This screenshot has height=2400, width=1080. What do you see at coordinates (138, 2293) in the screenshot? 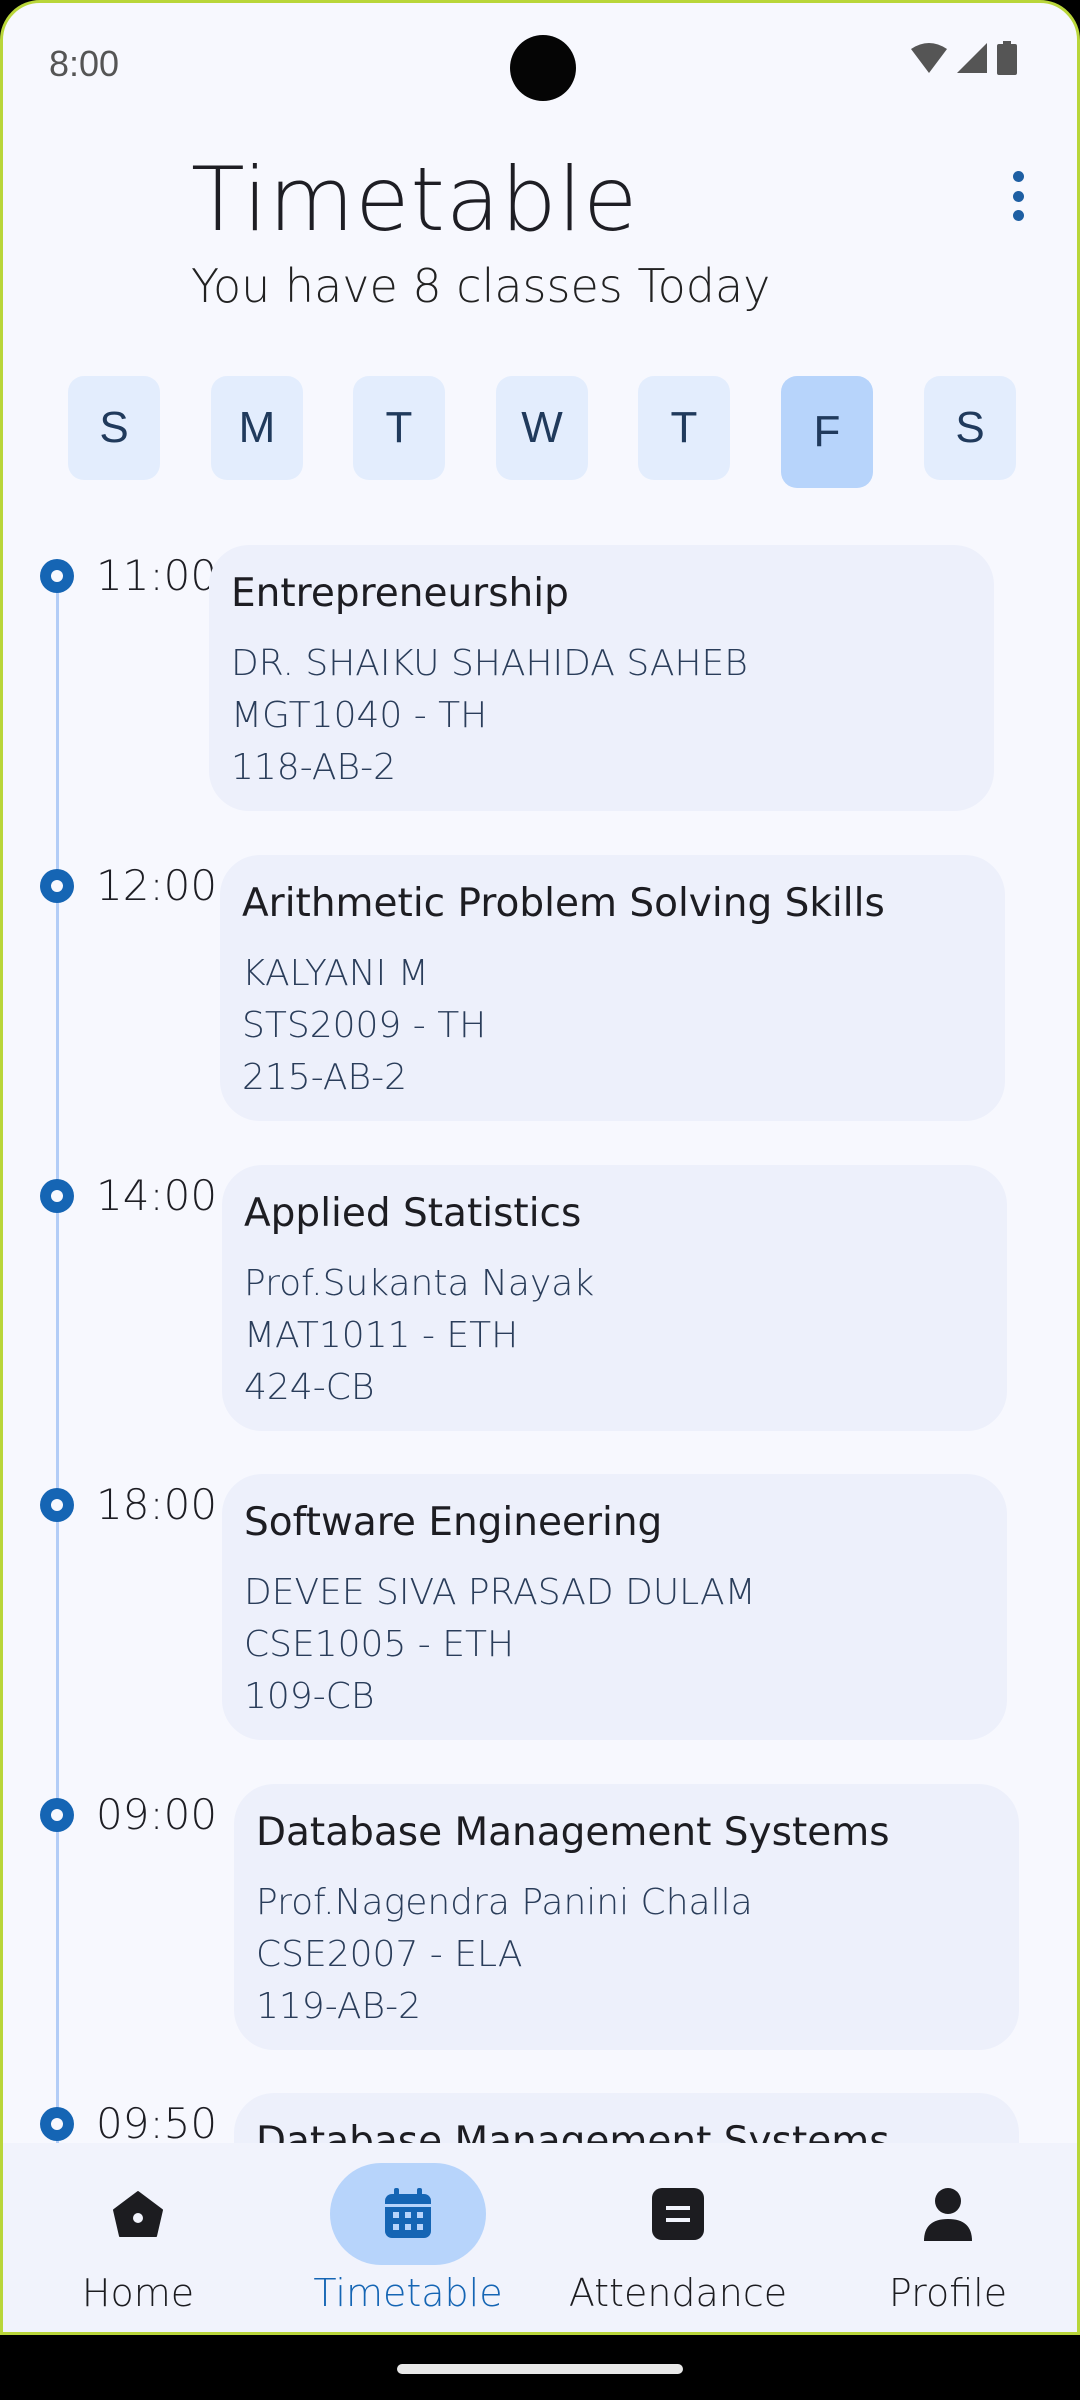
I see `nav-home-label: Home` at bounding box center [138, 2293].